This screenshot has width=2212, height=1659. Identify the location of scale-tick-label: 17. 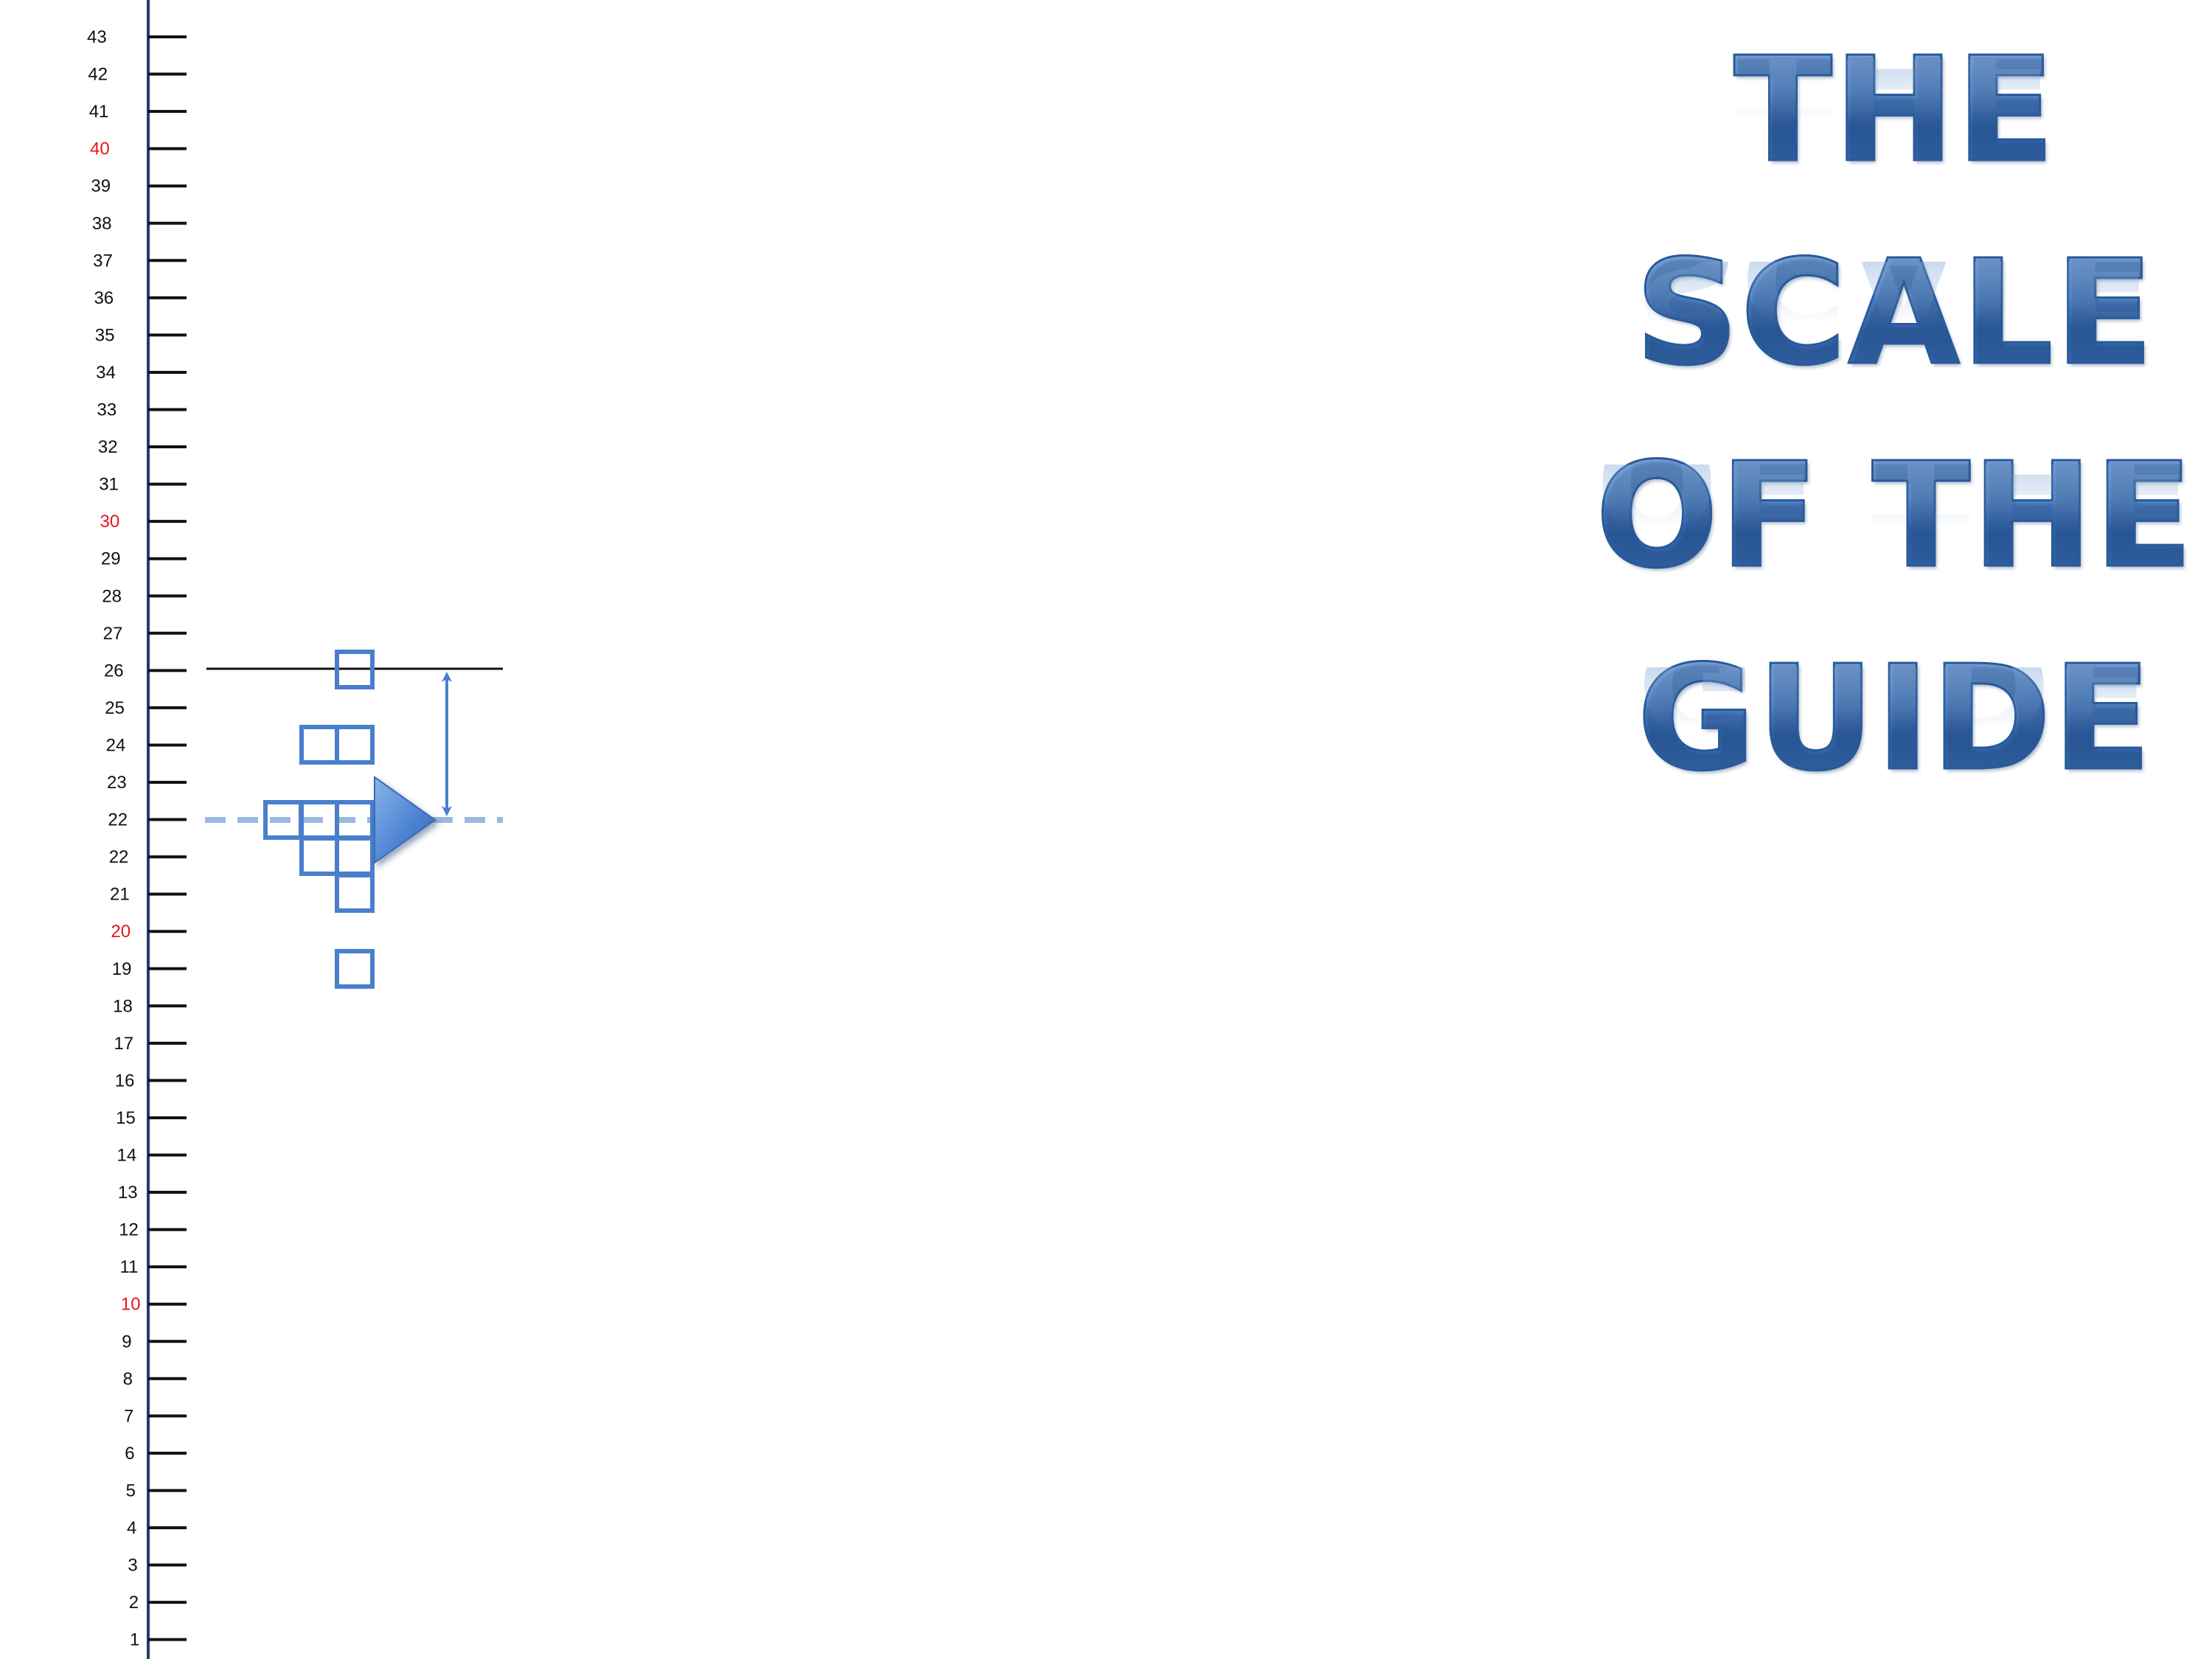
(123, 1044).